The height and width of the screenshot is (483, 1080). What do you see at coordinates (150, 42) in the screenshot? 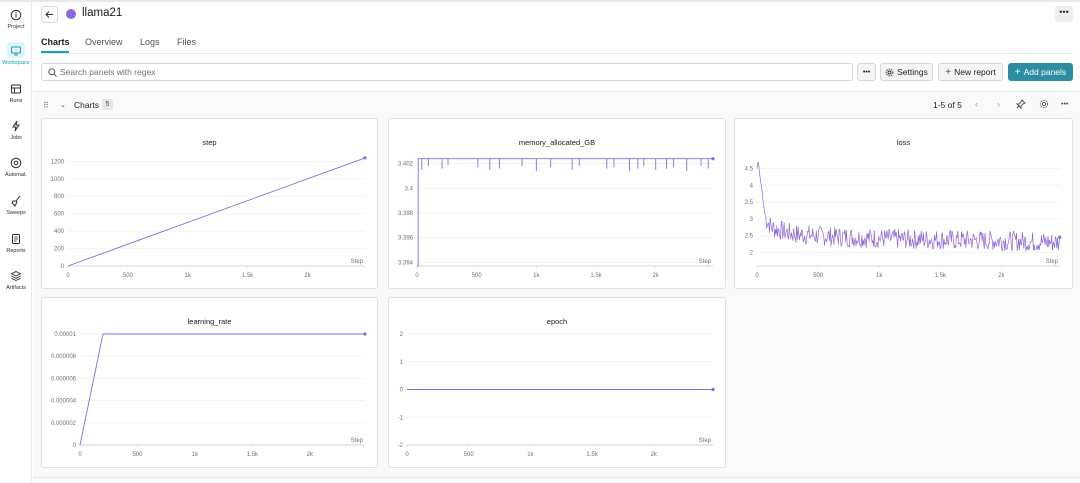
I see `tab-logs: Logs` at bounding box center [150, 42].